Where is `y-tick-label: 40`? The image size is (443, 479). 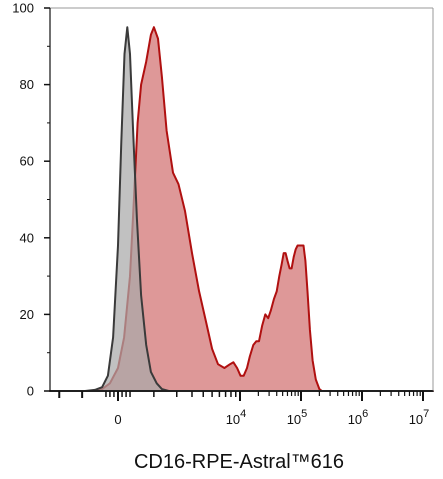
y-tick-label: 40 is located at coordinates (27, 237).